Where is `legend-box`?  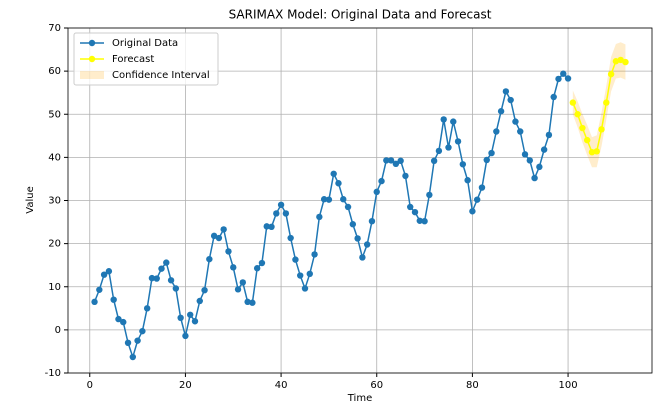
legend-box is located at coordinates (146, 59).